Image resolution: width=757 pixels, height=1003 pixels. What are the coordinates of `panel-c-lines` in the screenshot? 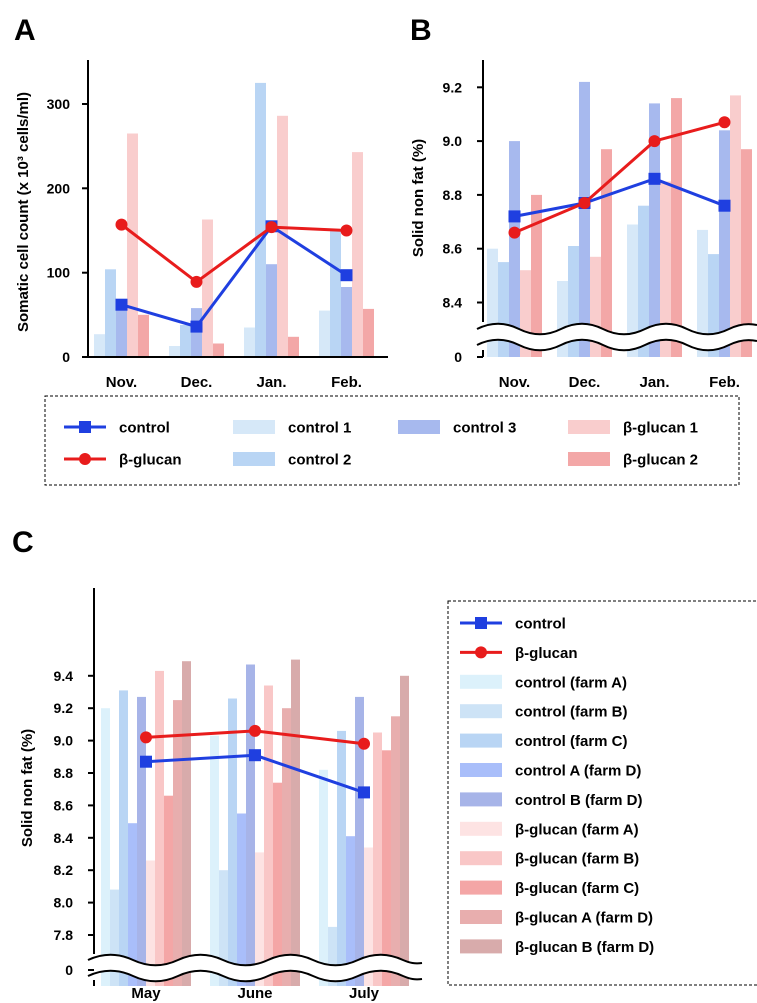 It's located at (255, 761).